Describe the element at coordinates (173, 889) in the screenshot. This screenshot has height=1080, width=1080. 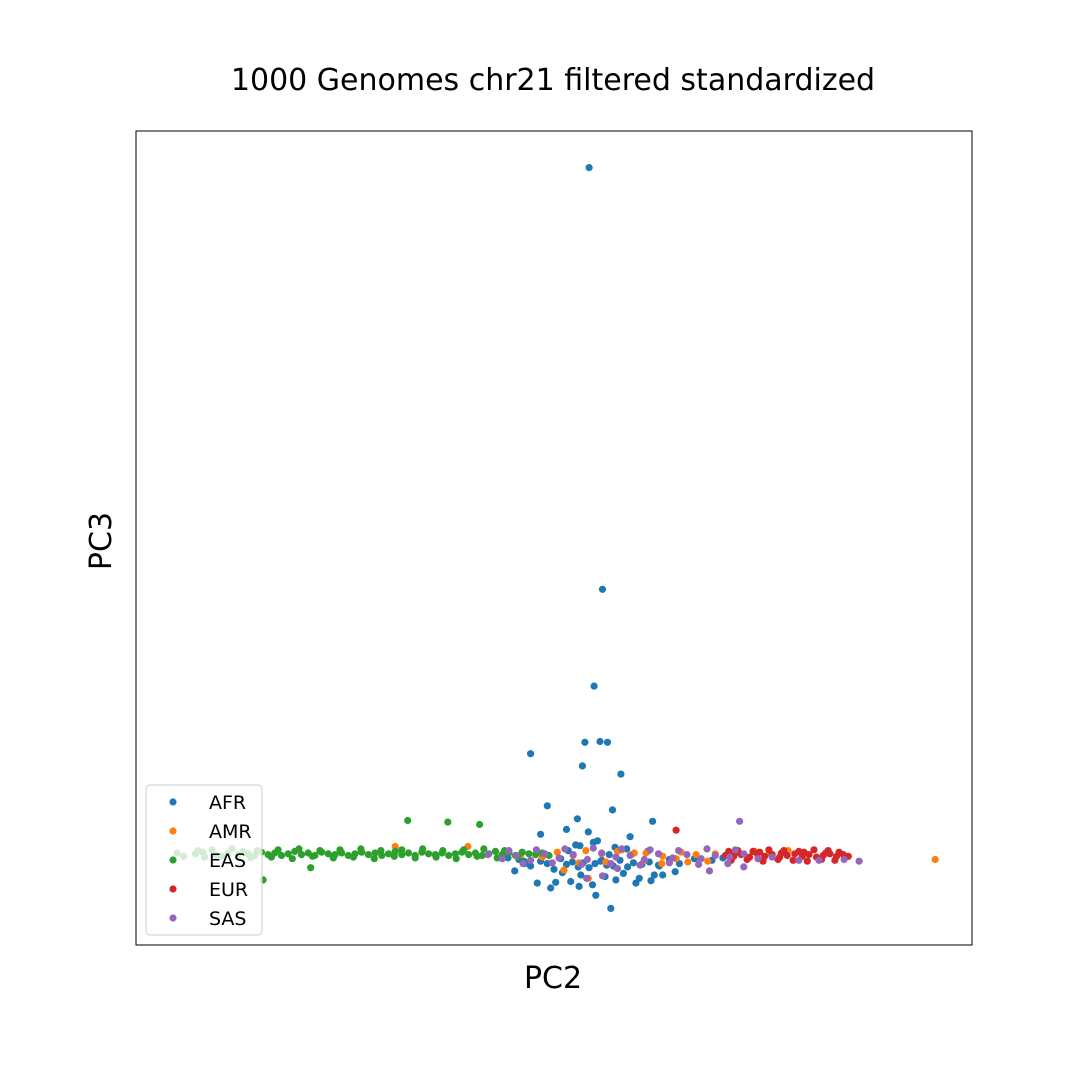
I see `legend-marker-eur` at that location.